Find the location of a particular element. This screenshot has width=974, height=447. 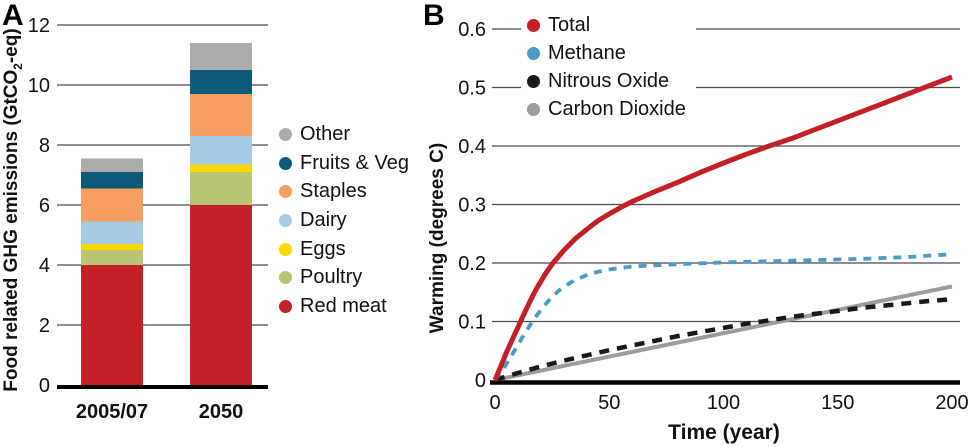

y-tick-label-b: 0.5 is located at coordinates (472, 89).